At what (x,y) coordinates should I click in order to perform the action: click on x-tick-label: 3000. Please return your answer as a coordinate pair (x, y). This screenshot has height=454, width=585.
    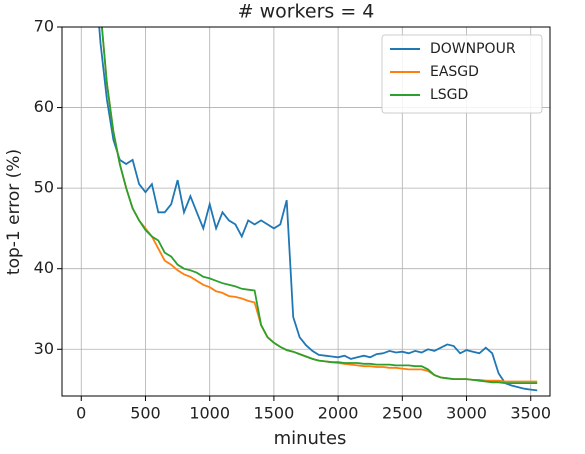
    Looking at the image, I should click on (466, 413).